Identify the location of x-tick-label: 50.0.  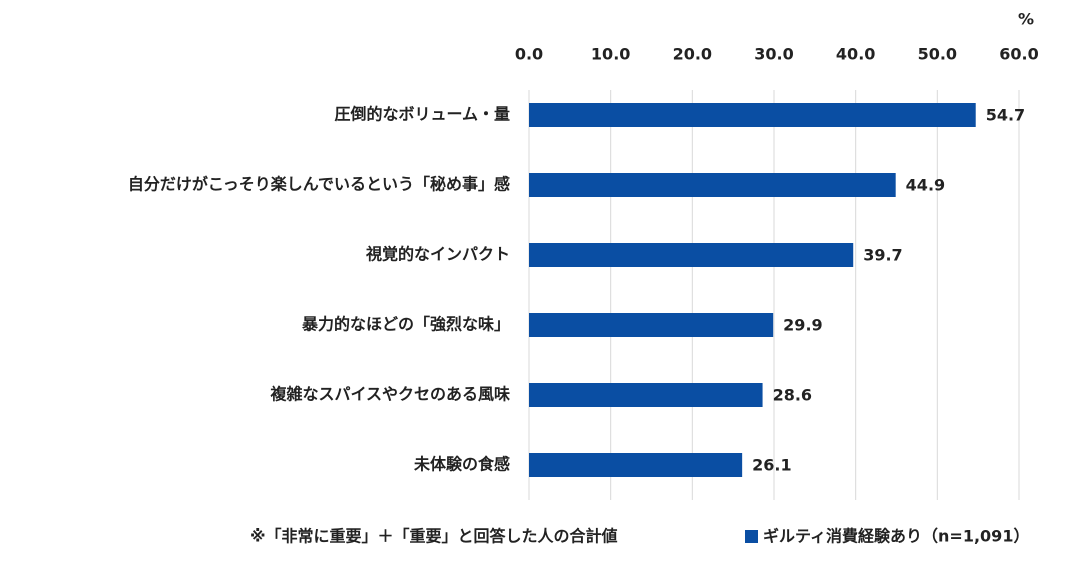
(937, 54).